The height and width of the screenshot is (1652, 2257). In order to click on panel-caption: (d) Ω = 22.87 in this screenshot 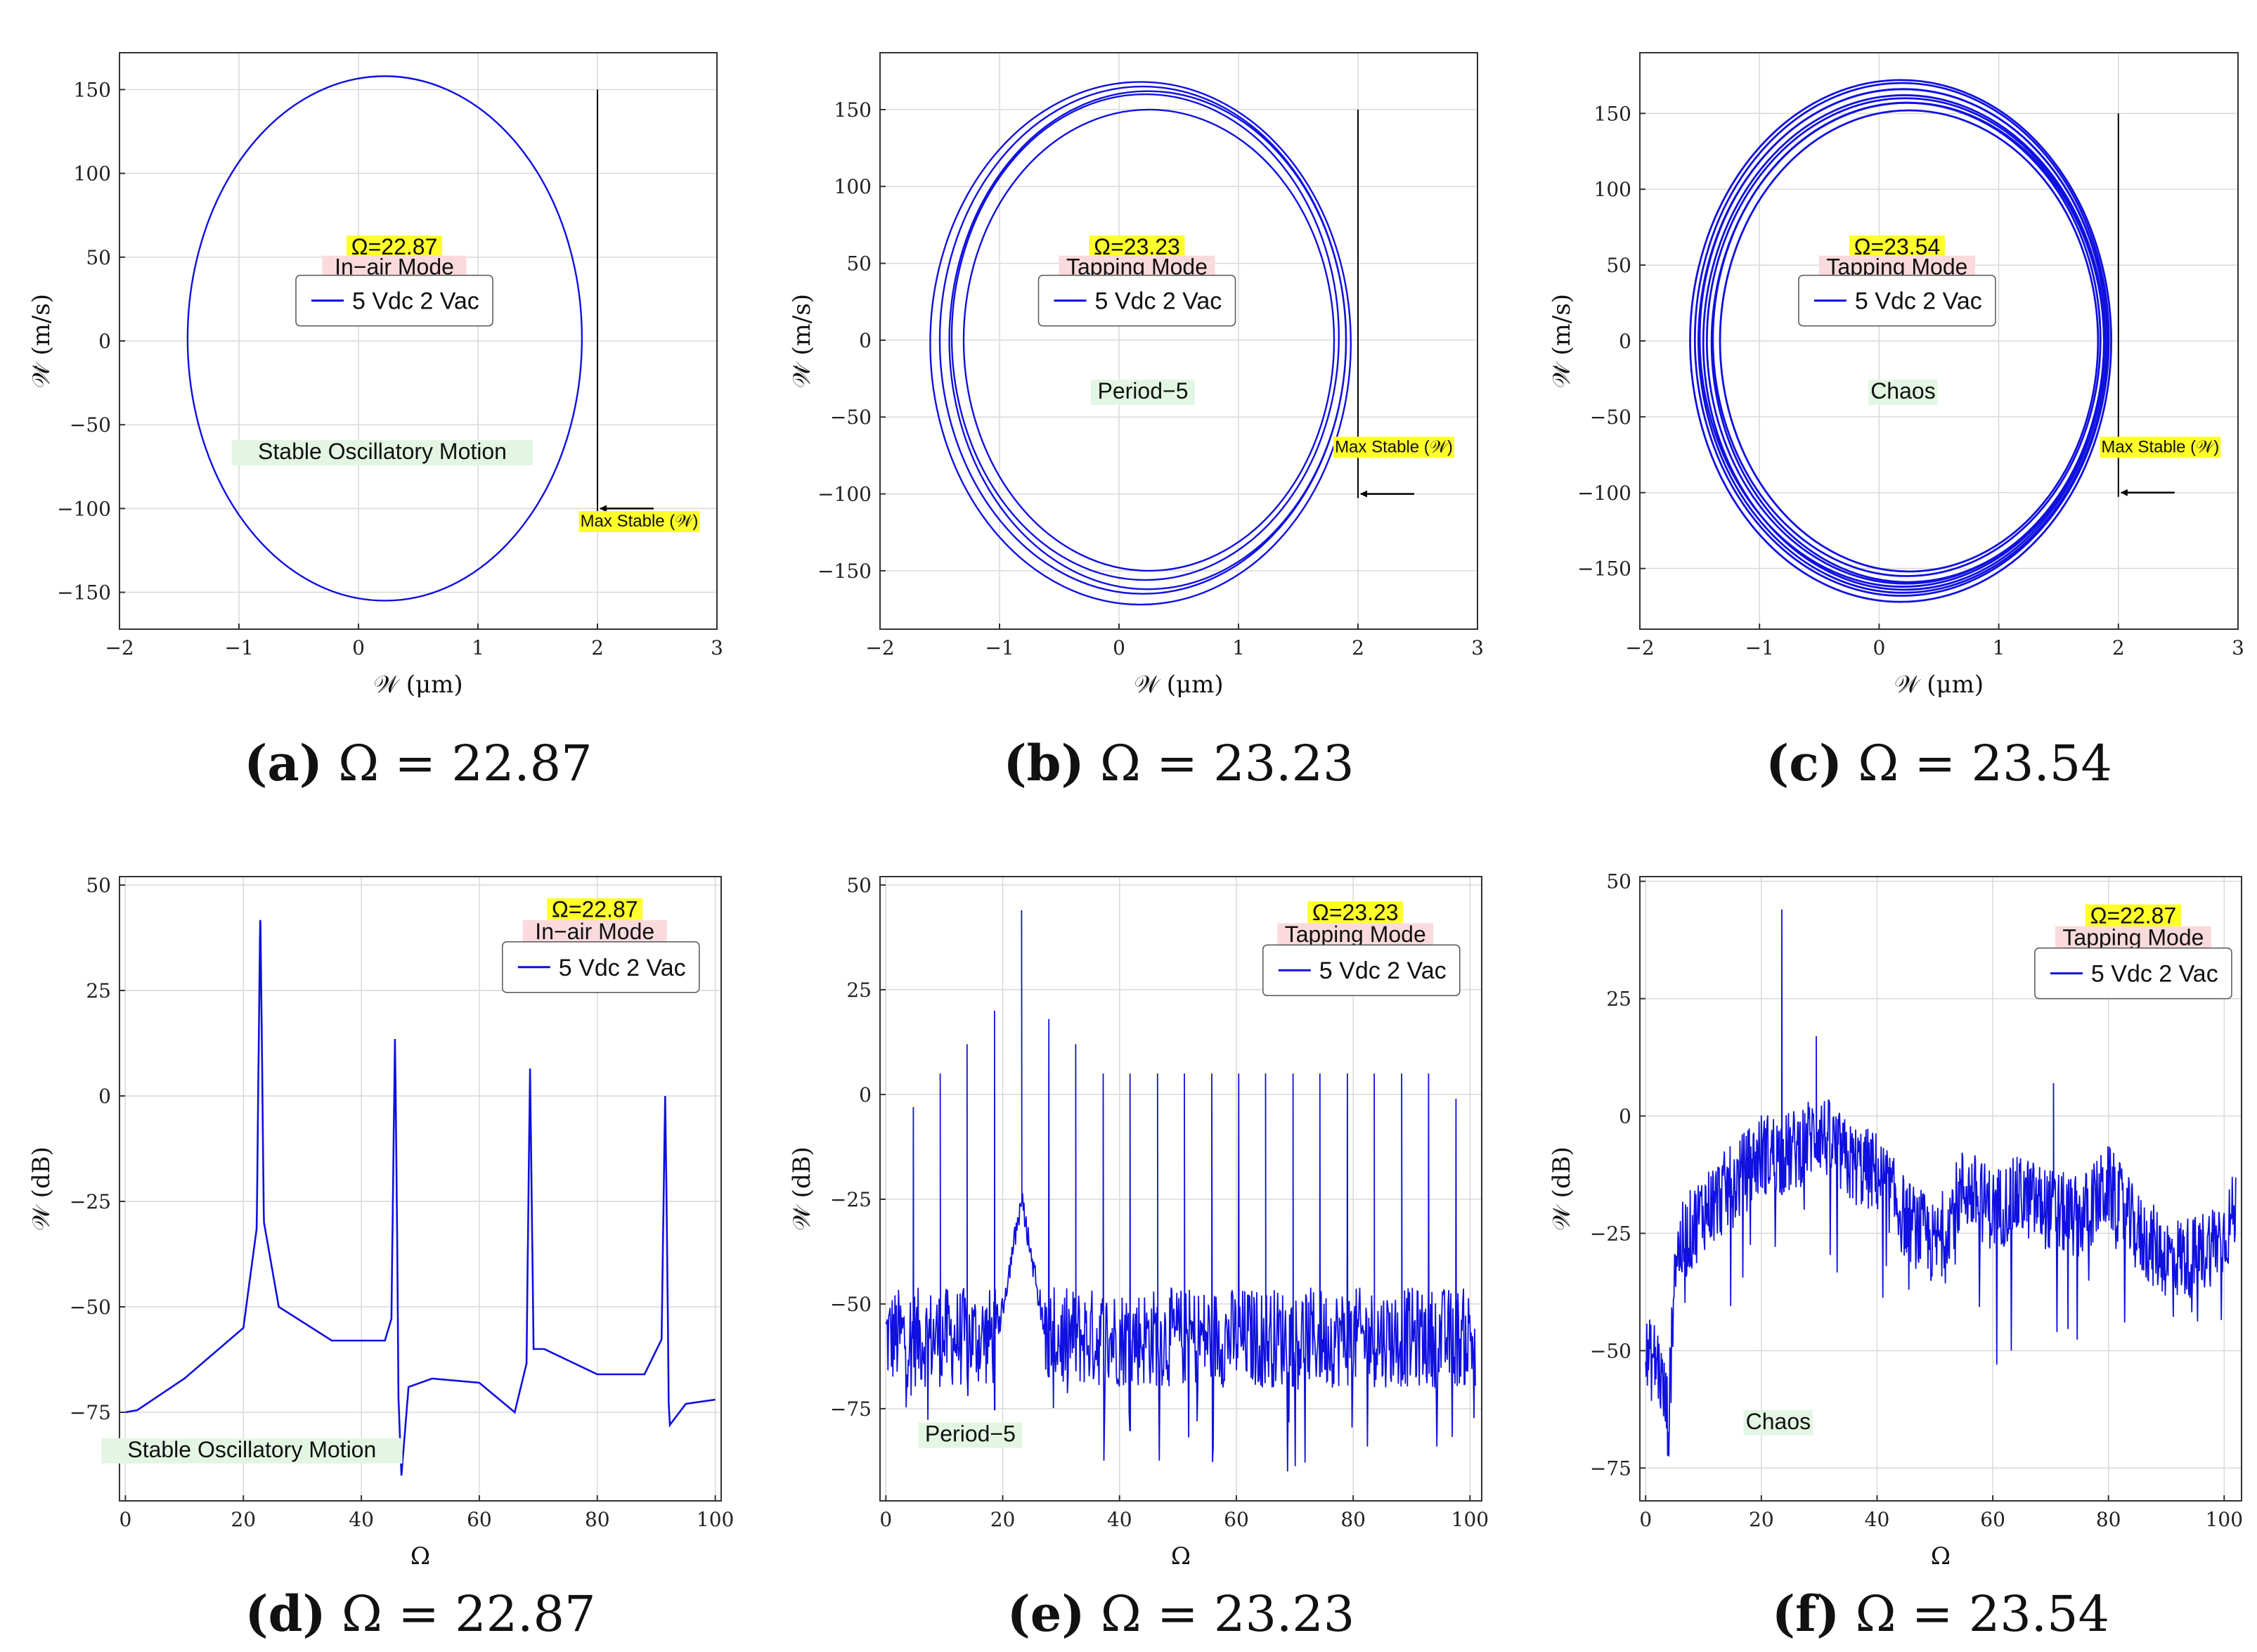, I will do `click(420, 1614)`.